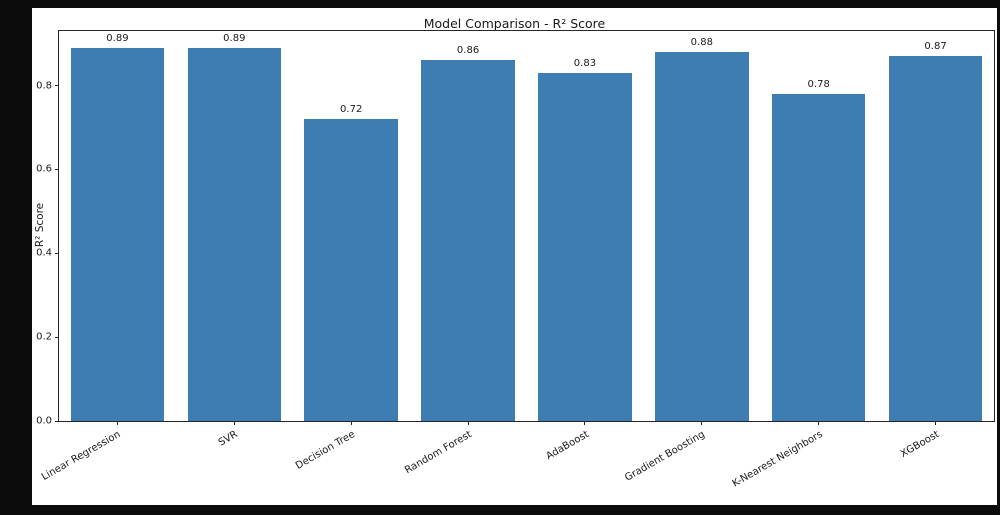 The width and height of the screenshot is (1000, 515). Describe the element at coordinates (818, 84) in the screenshot. I see `bar-value-label: 0.78` at that location.